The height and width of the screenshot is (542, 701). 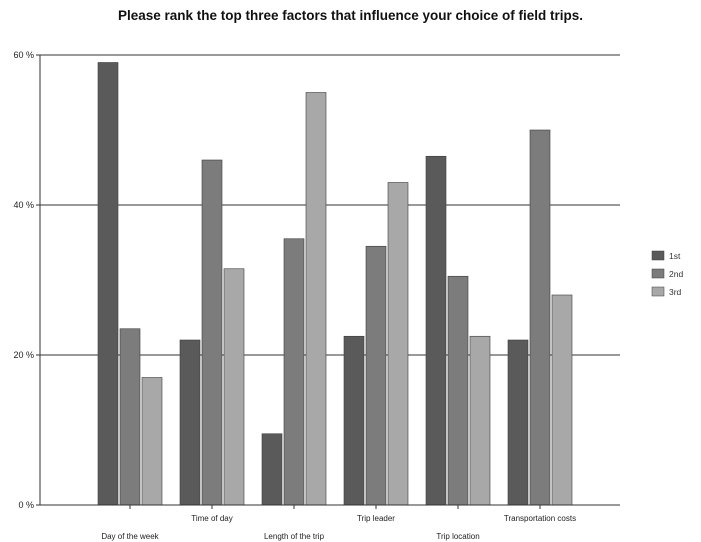 I want to click on x-category-label: Trip leader, so click(x=376, y=518).